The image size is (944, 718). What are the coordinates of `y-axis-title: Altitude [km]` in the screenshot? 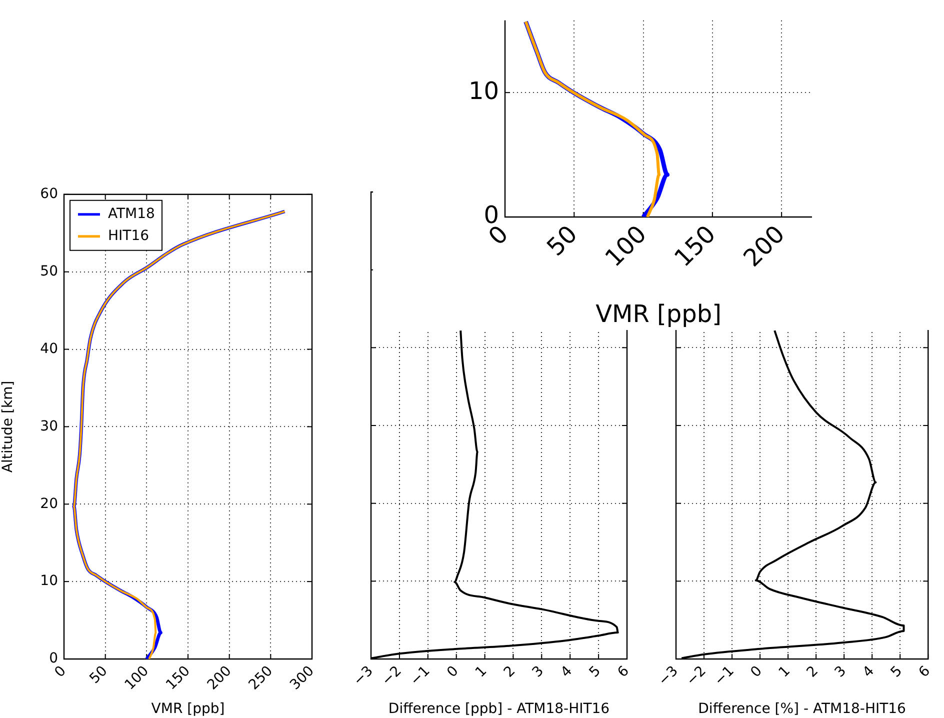 It's located at (8, 426).